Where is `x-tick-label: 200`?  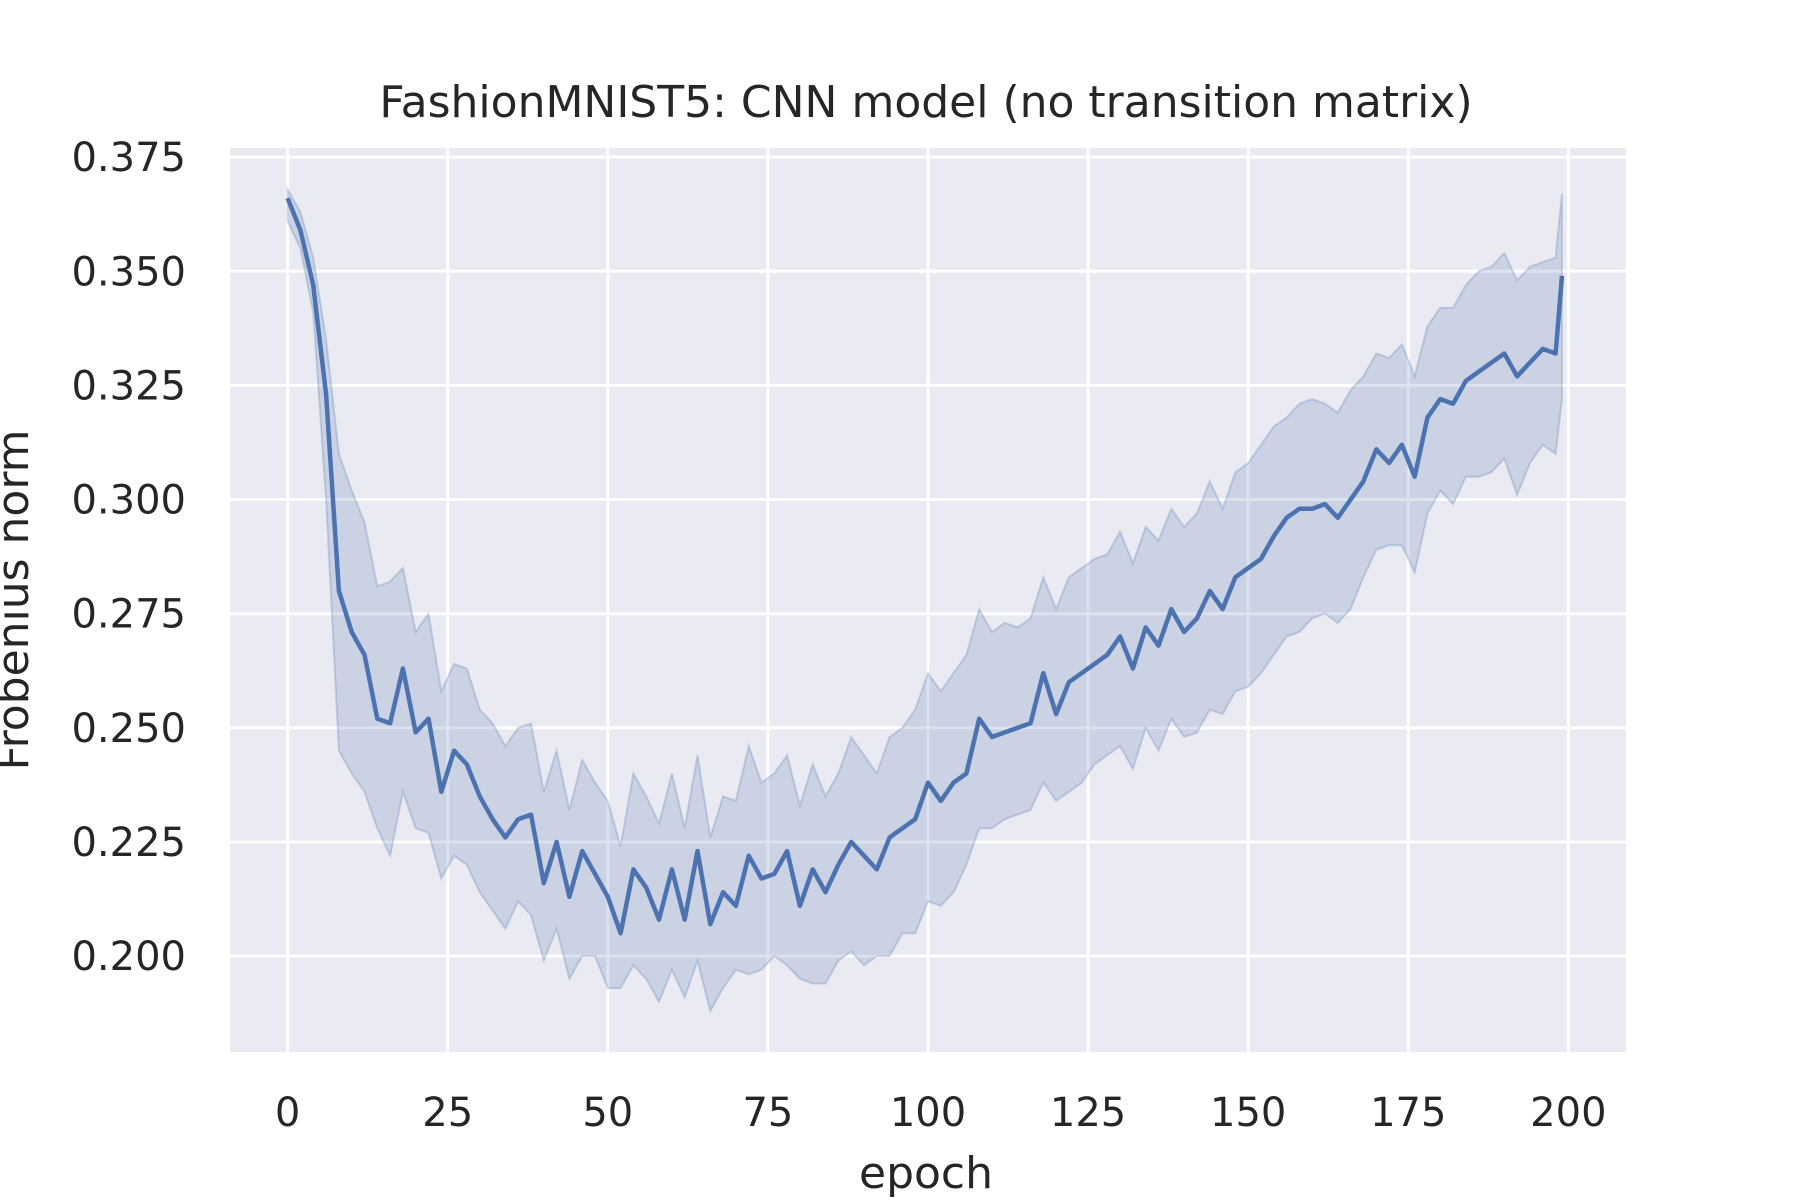 x-tick-label: 200 is located at coordinates (1568, 1113).